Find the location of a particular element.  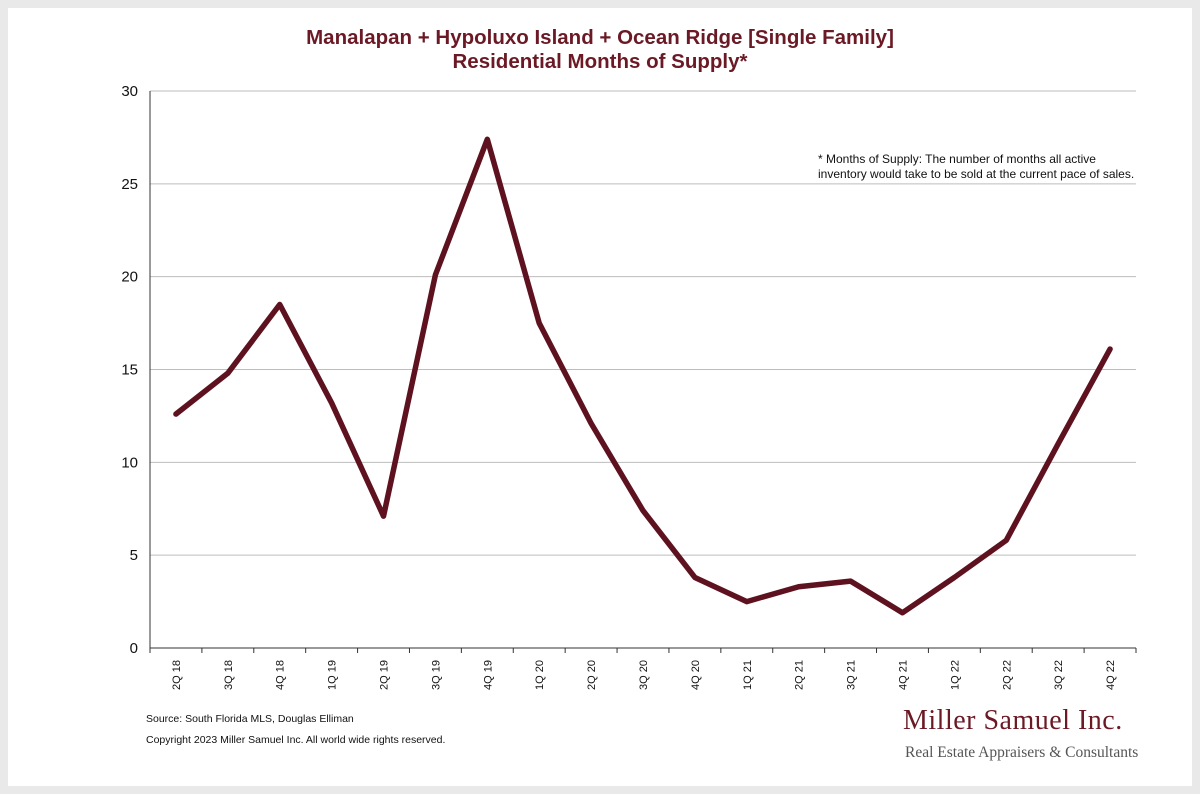

x-tick-label: 1Q 20 is located at coordinates (540, 675).